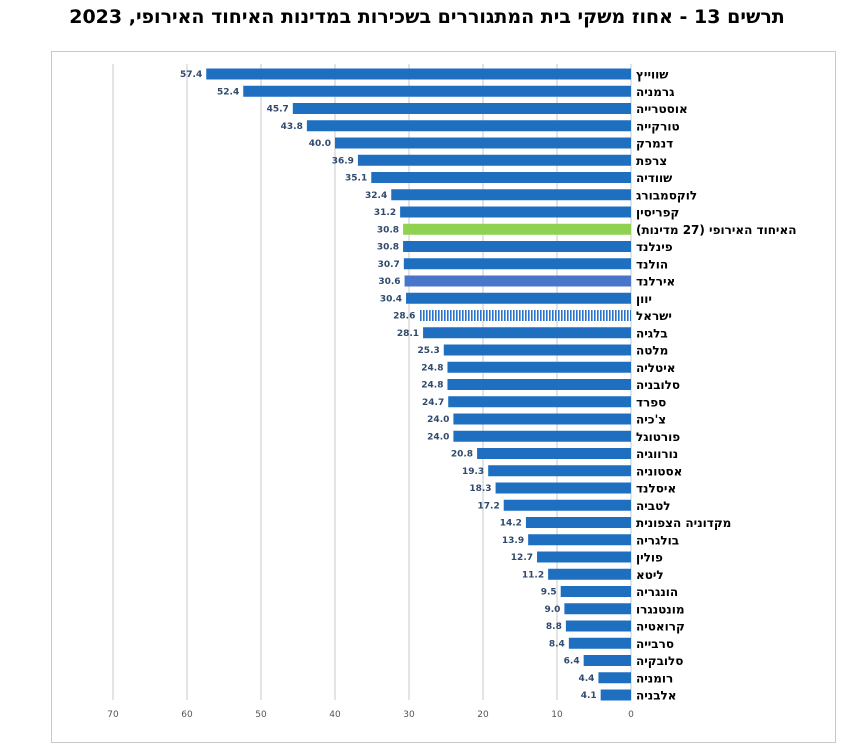 Image resolution: width=854 pixels, height=756 pixels. Describe the element at coordinates (513, 541) in the screenshot. I see `data-label: 13.9` at that location.